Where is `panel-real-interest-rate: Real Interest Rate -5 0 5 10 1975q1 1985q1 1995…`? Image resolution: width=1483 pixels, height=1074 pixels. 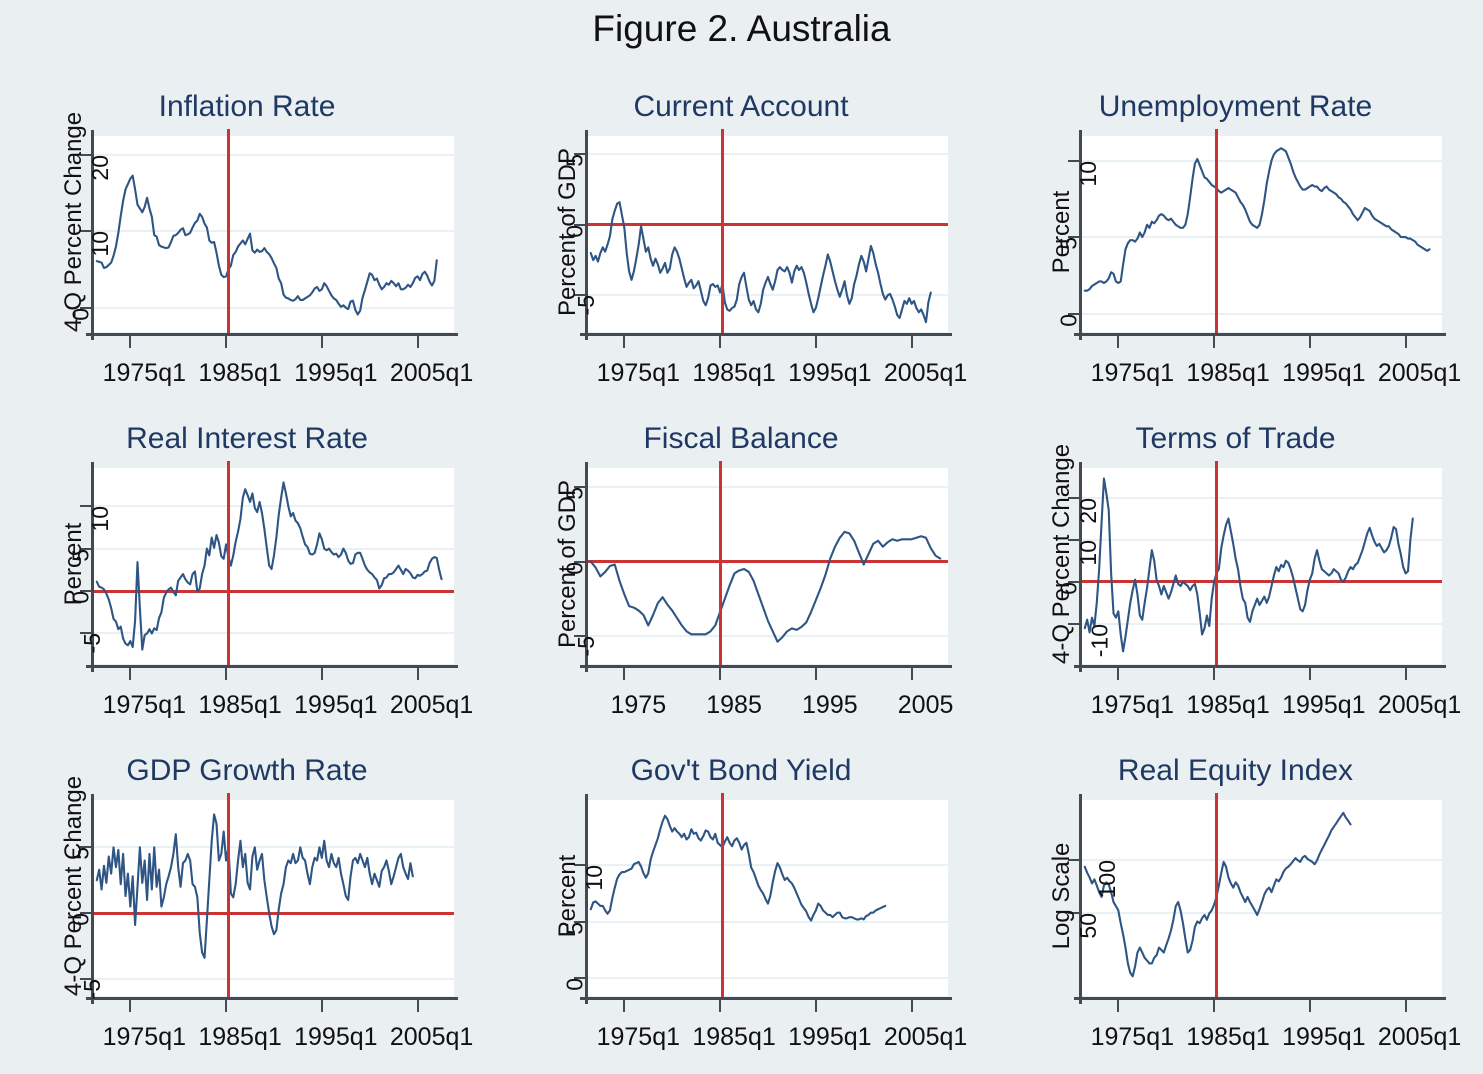
panel-real-interest-rate: Real Interest Rate -5 0 5 10 1975q1 1985q1 1995… is located at coordinates (247, 576).